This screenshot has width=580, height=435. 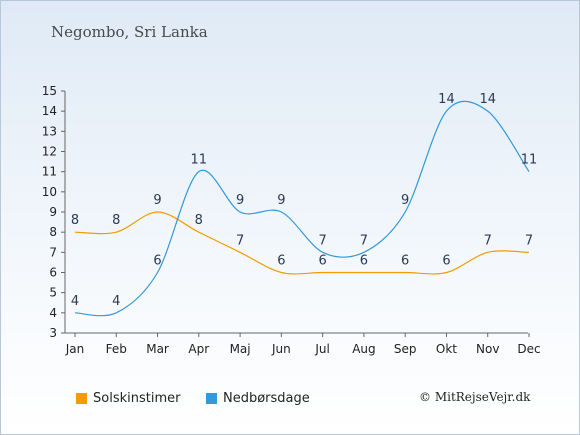 What do you see at coordinates (487, 349) in the screenshot?
I see `x-tick-label: Nov` at bounding box center [487, 349].